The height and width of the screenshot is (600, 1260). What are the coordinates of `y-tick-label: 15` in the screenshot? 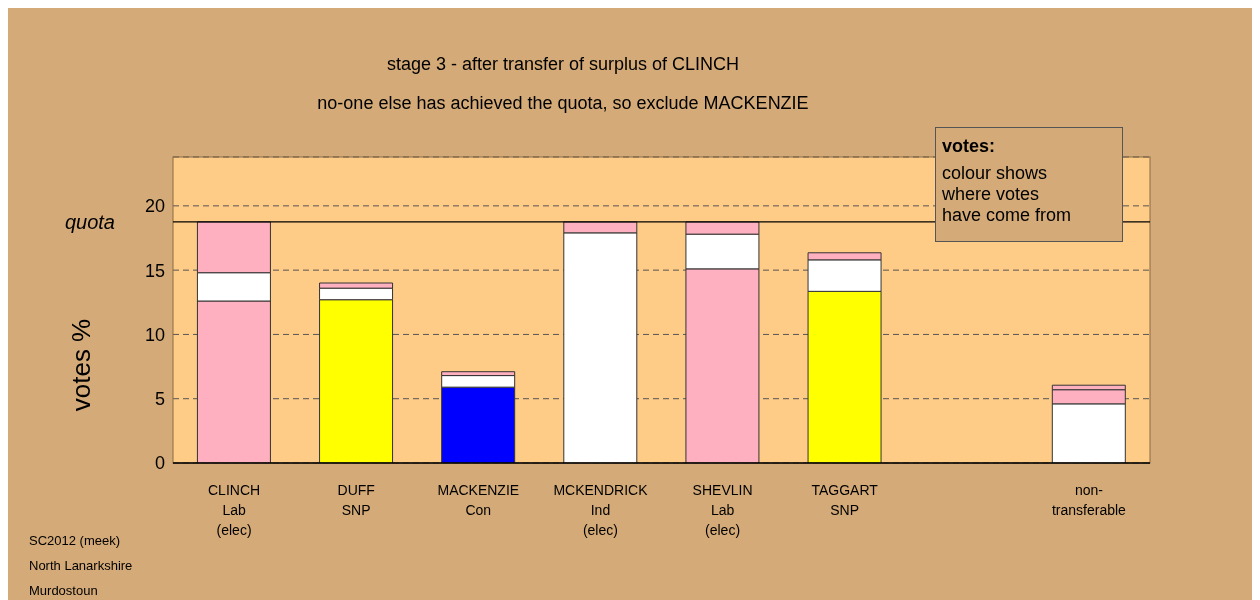 It's located at (154, 270).